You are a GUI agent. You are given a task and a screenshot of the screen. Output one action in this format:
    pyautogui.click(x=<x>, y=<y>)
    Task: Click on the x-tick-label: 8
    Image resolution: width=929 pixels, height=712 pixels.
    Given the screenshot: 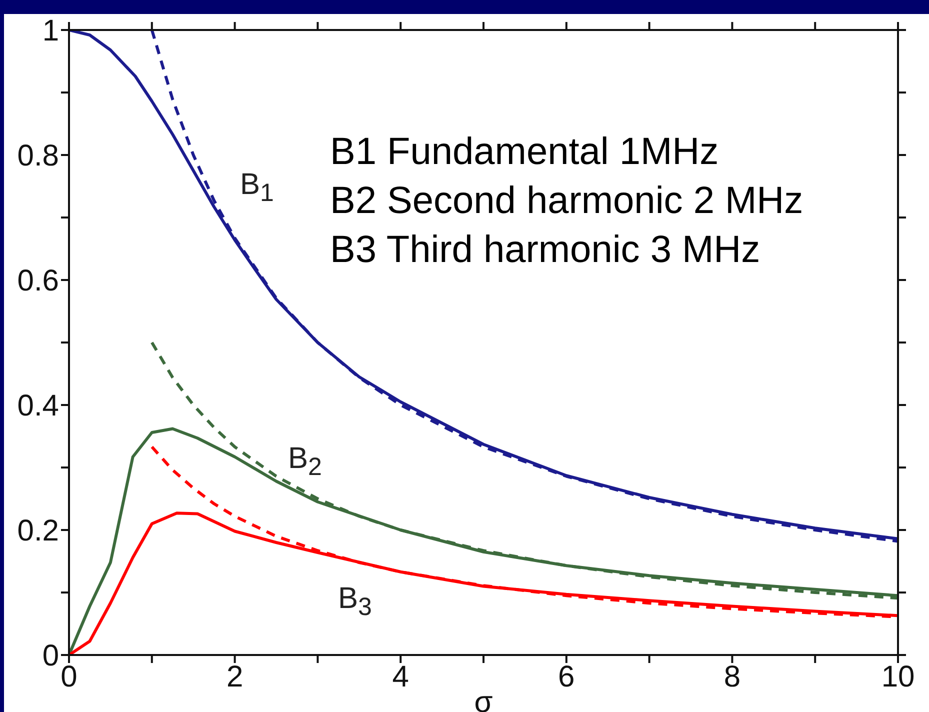 What is the action you would take?
    pyautogui.click(x=732, y=677)
    